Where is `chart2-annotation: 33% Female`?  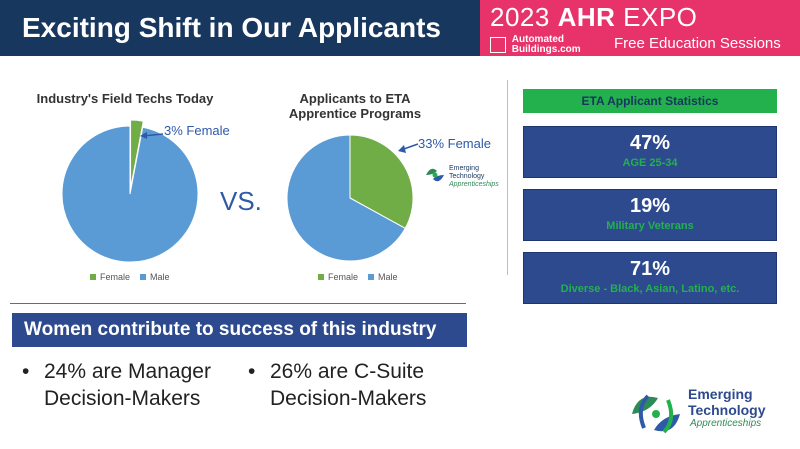
chart2-annotation: 33% Female is located at coordinates (454, 143).